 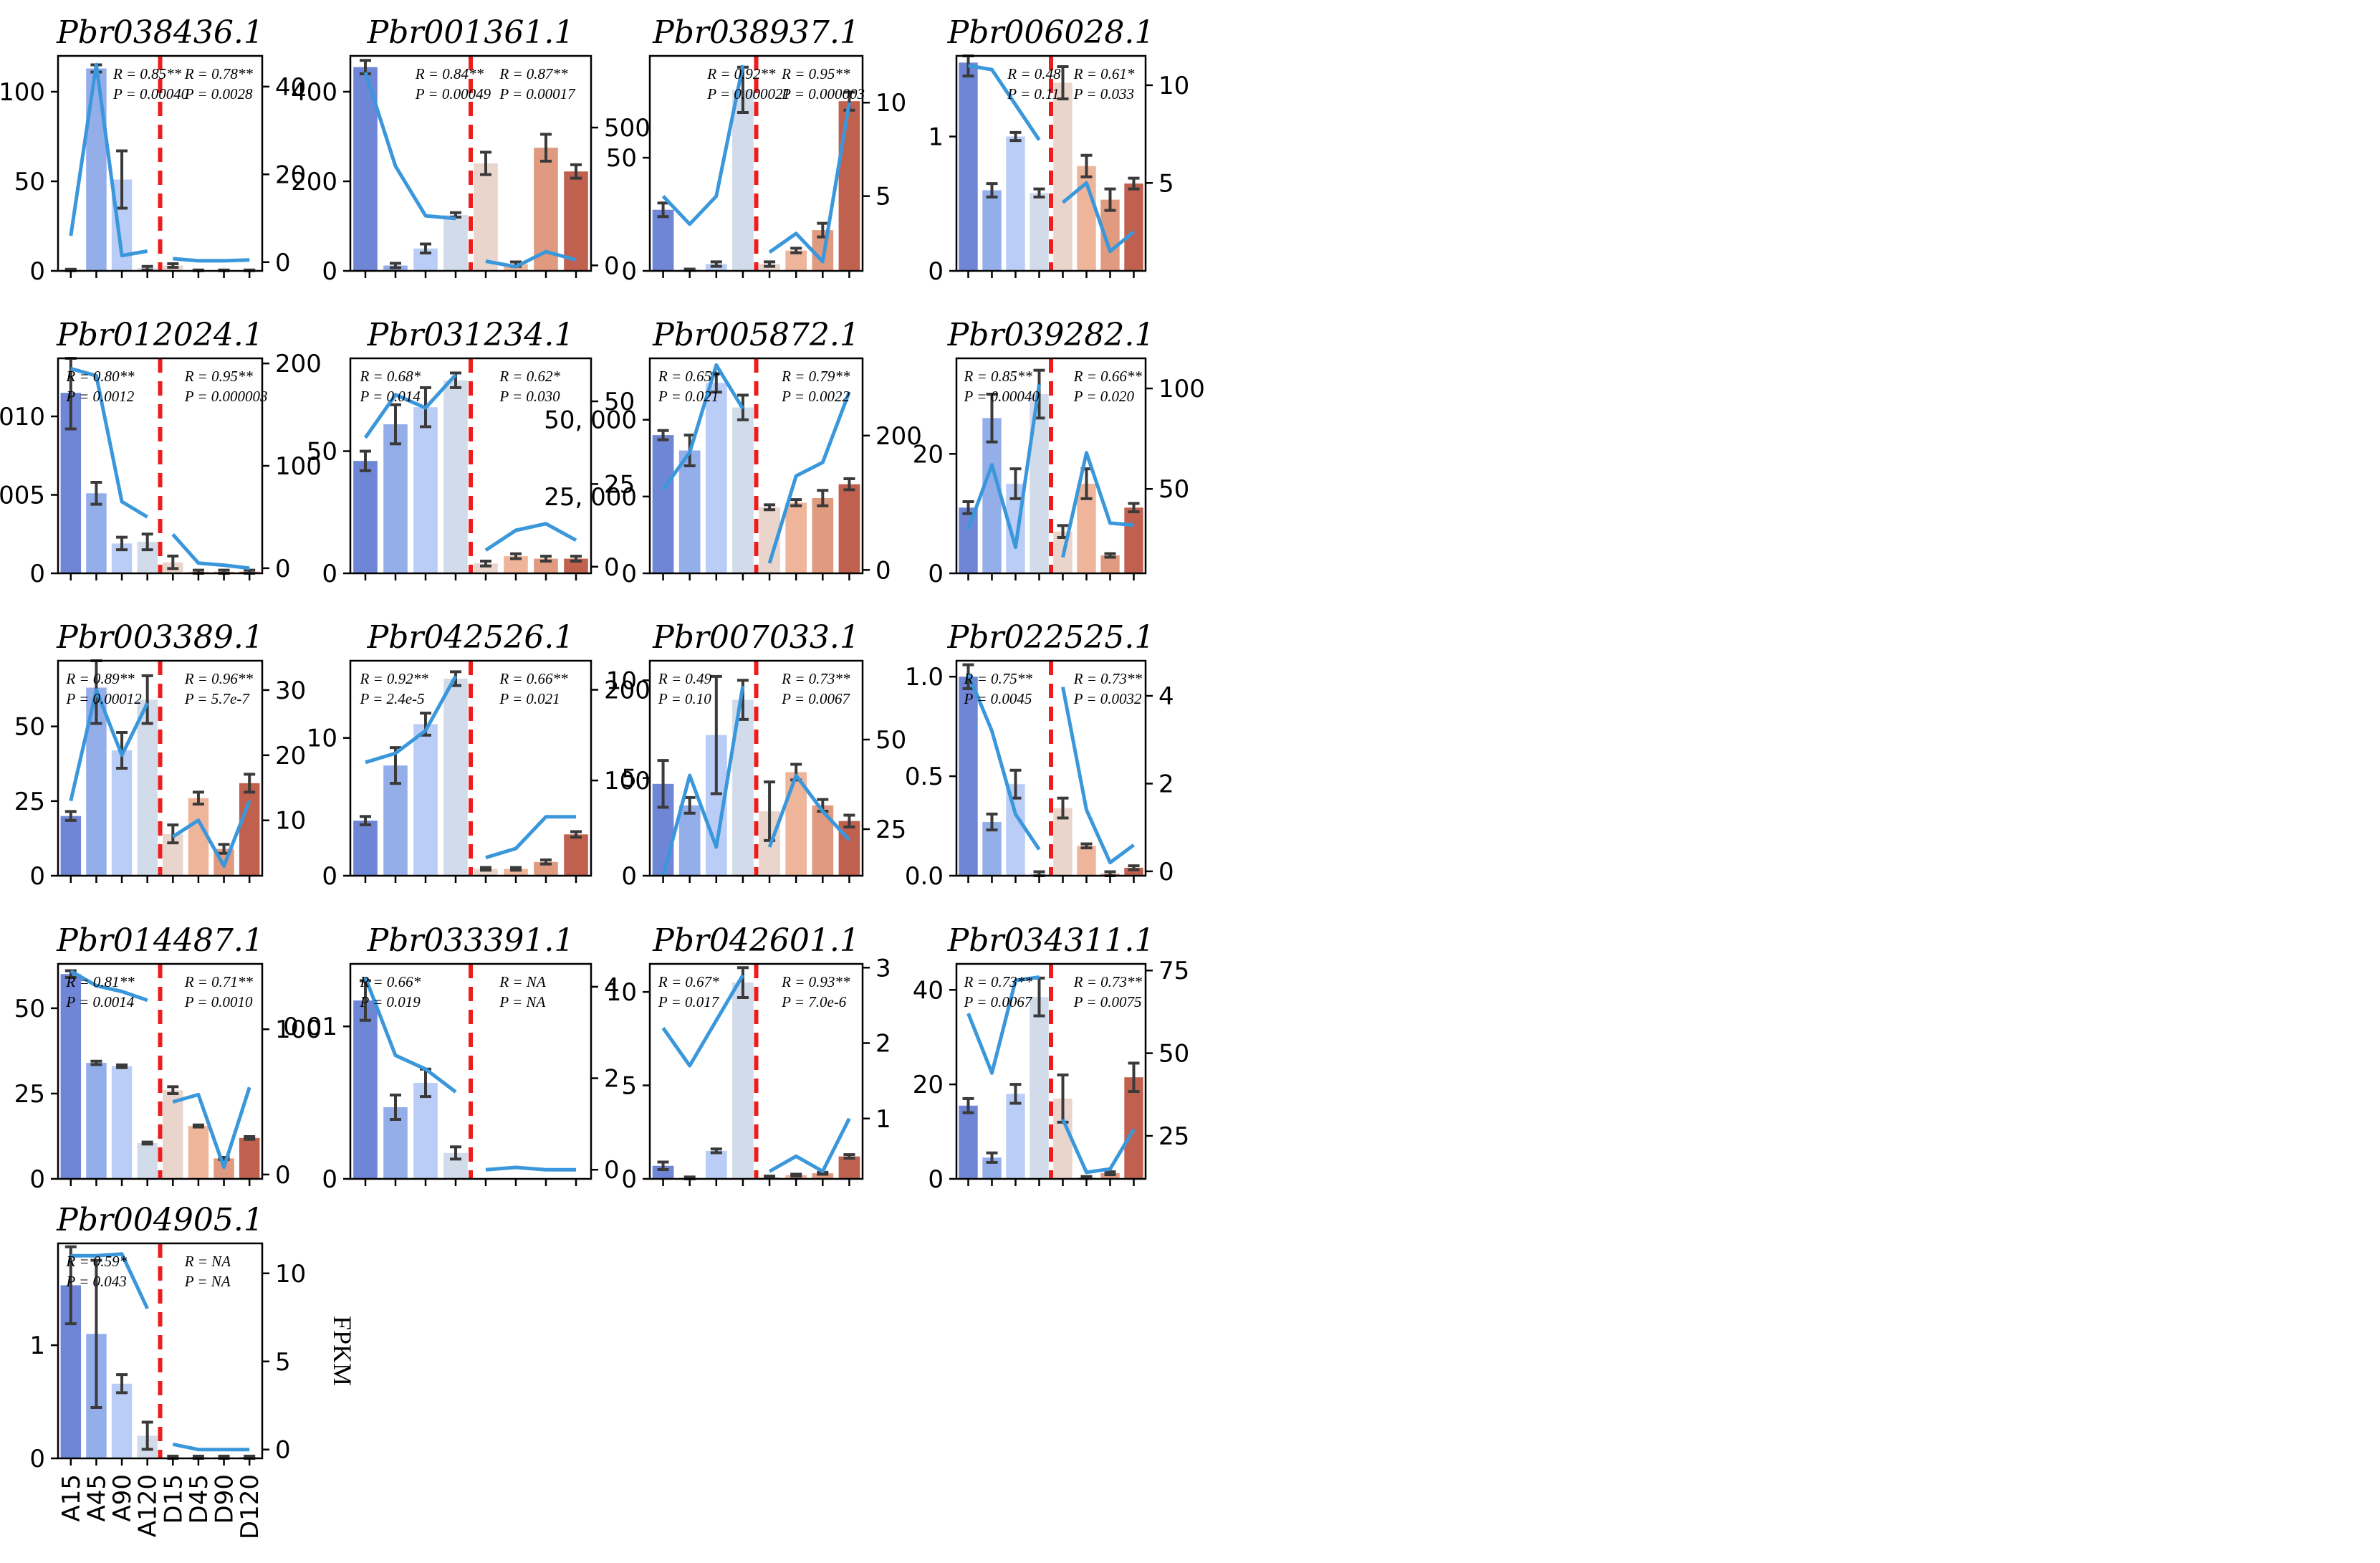 What do you see at coordinates (160, 32) in the screenshot?
I see `panel-title: Pbr038436.1` at bounding box center [160, 32].